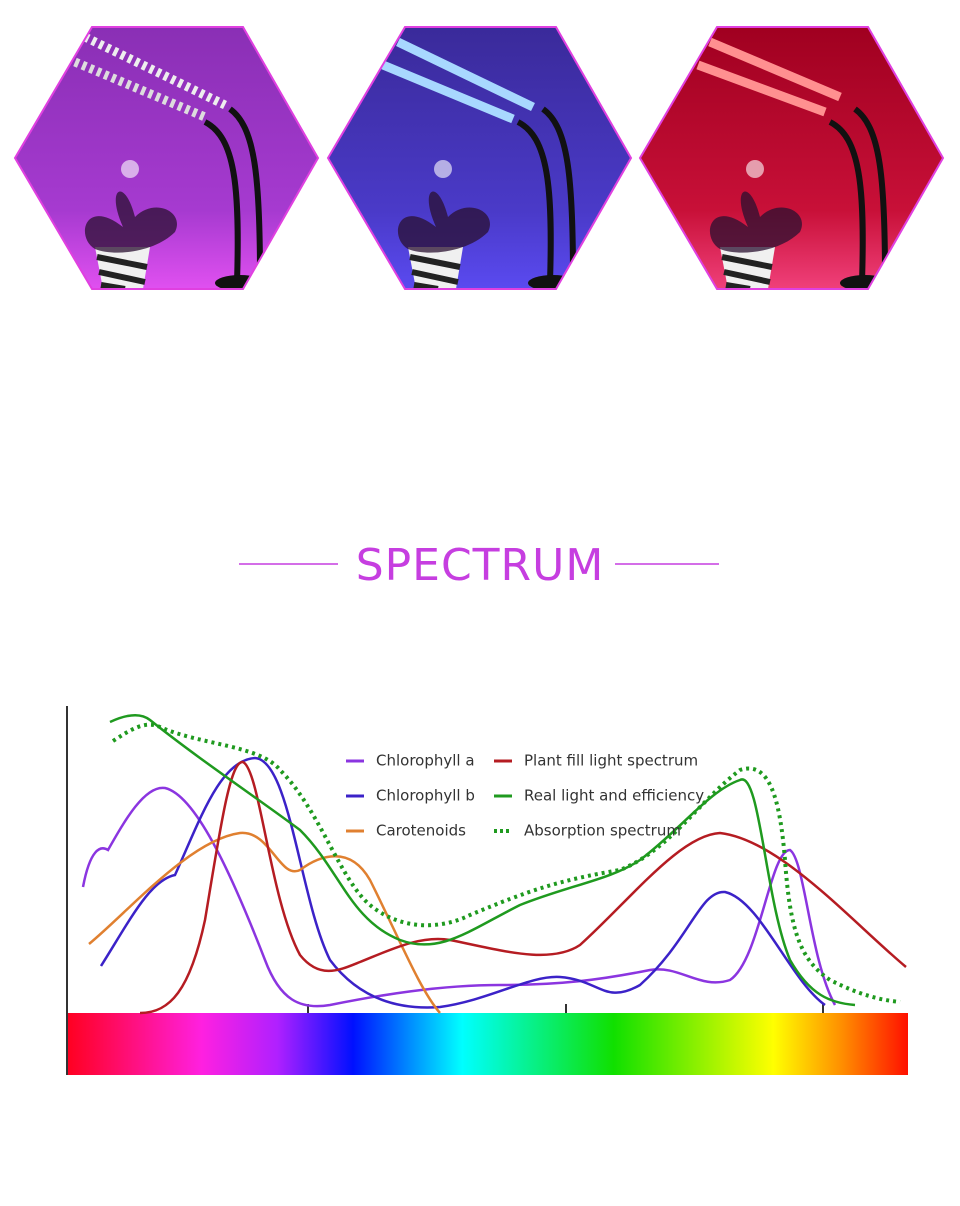  What do you see at coordinates (480, 565) in the screenshot?
I see `section-title: SPECTRUM` at bounding box center [480, 565].